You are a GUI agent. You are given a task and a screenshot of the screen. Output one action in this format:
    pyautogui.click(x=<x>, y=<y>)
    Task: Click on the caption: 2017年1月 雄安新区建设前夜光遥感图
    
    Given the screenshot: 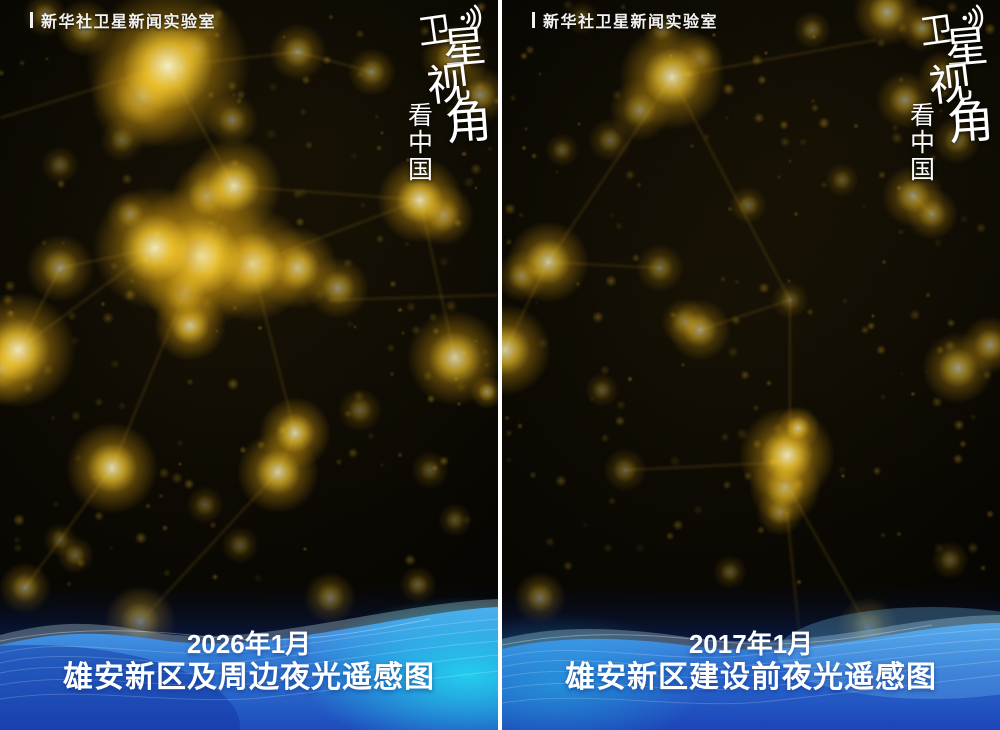 What is the action you would take?
    pyautogui.click(x=751, y=662)
    